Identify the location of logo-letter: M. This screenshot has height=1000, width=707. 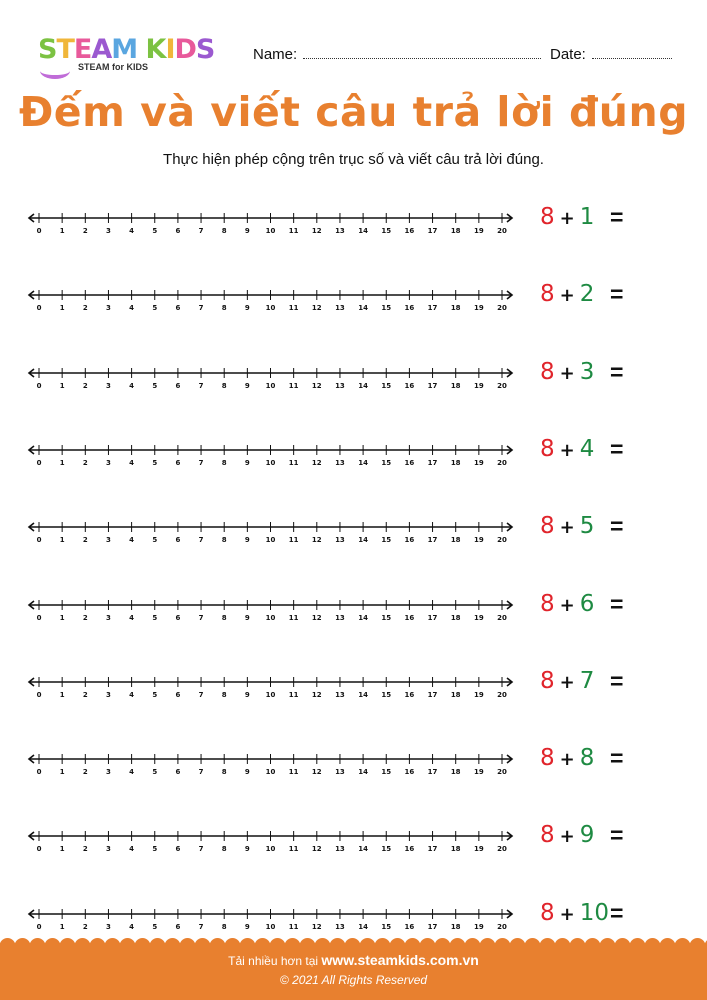
(124, 49).